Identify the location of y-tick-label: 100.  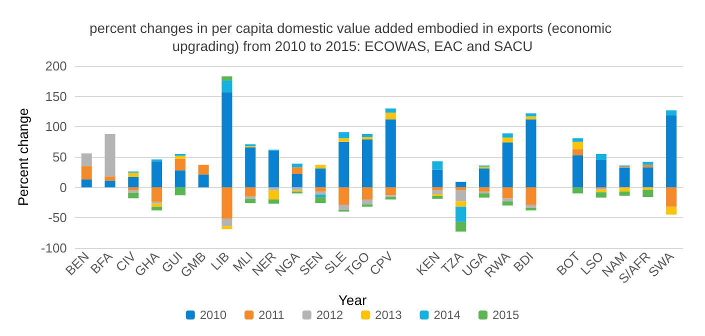
(56, 126).